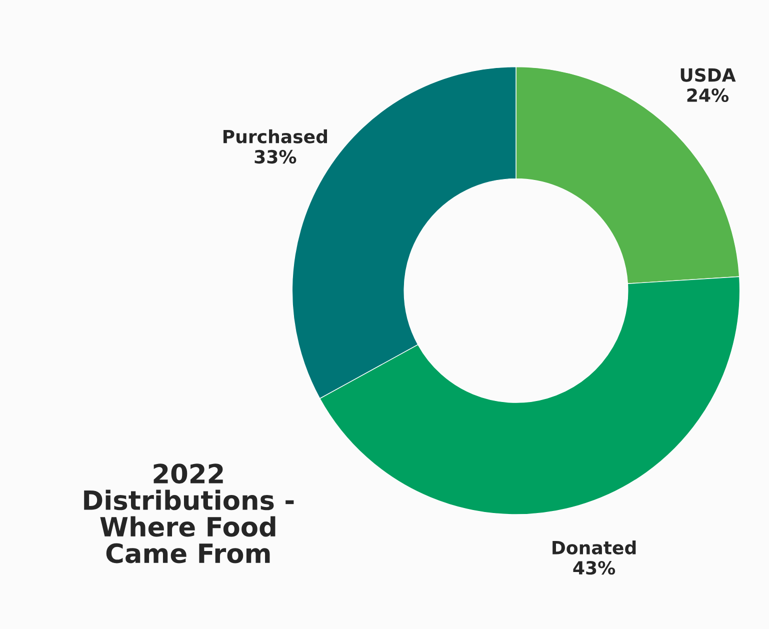  What do you see at coordinates (708, 75) in the screenshot?
I see `slice-label: USDA` at bounding box center [708, 75].